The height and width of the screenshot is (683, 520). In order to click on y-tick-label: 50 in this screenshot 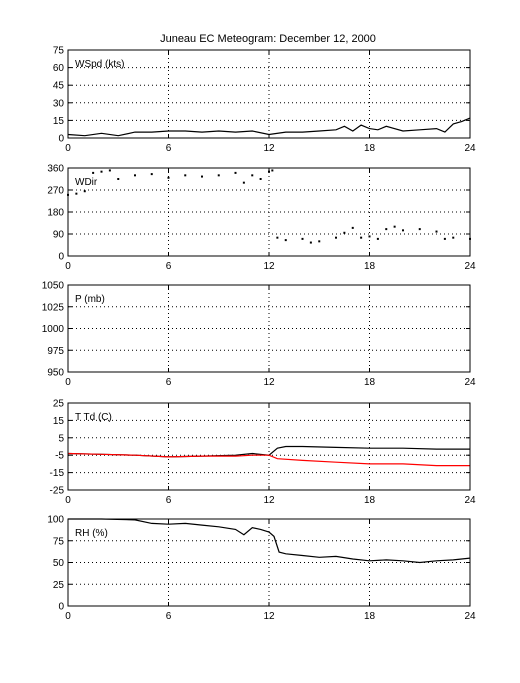, I will do `click(59, 563)`.